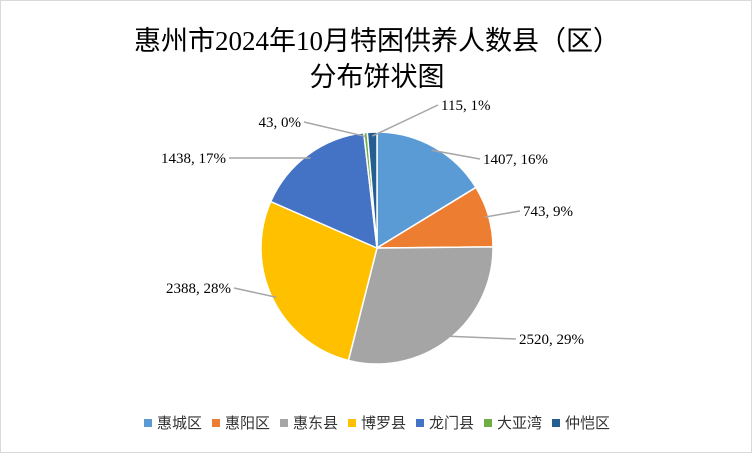  Describe the element at coordinates (383, 423) in the screenshot. I see `legend-label: 博罗县` at that location.